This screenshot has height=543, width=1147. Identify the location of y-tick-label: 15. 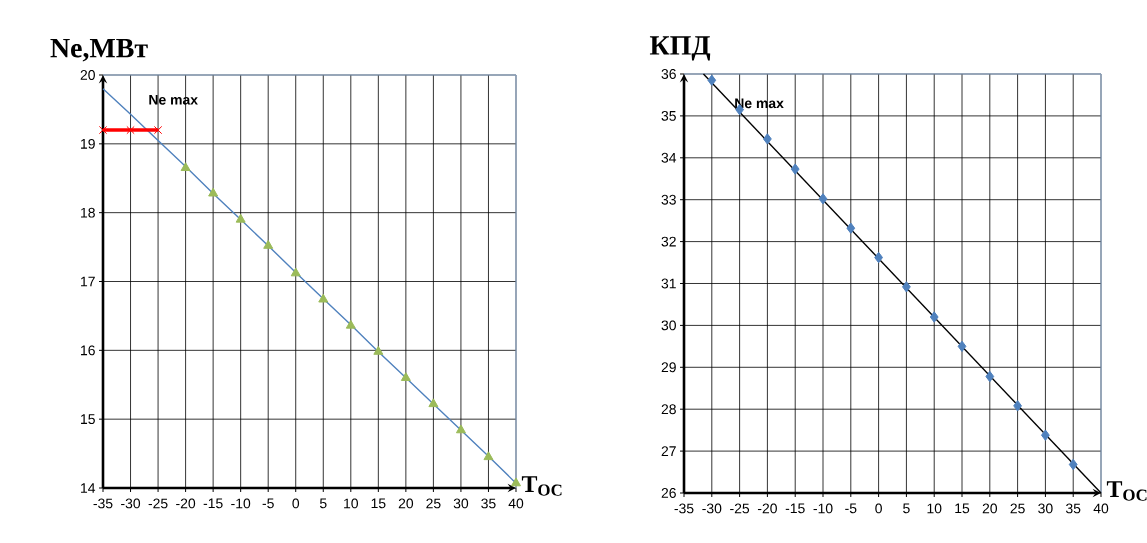
(88, 419).